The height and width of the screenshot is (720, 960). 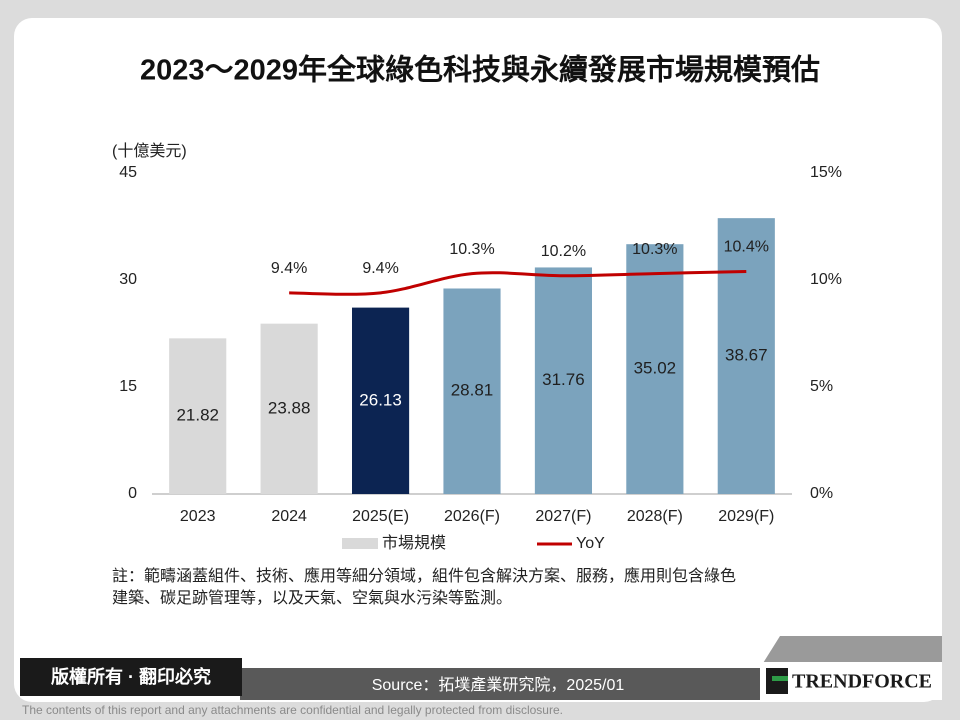 I want to click on chart-title: 2023～2029年全球綠色科技與永續發展市場規模預估, so click(x=480, y=70).